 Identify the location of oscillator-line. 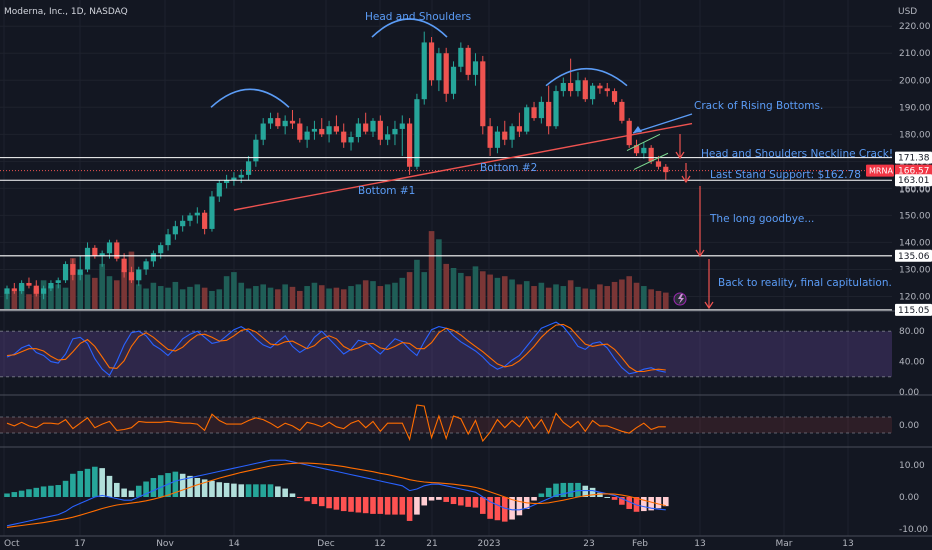
(336, 423).